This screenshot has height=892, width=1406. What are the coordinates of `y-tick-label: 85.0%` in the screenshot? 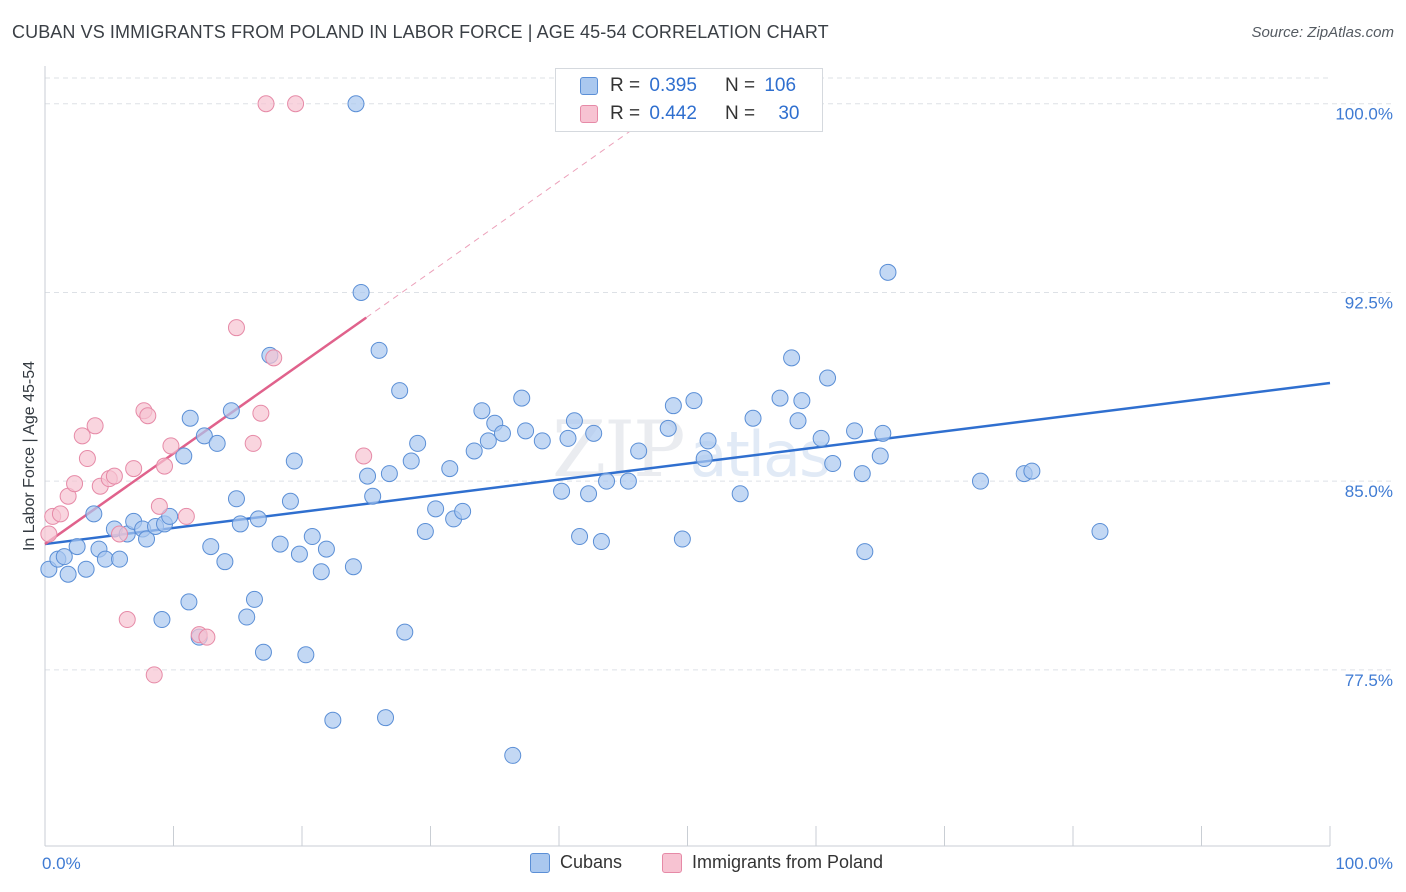 It's located at (1369, 491).